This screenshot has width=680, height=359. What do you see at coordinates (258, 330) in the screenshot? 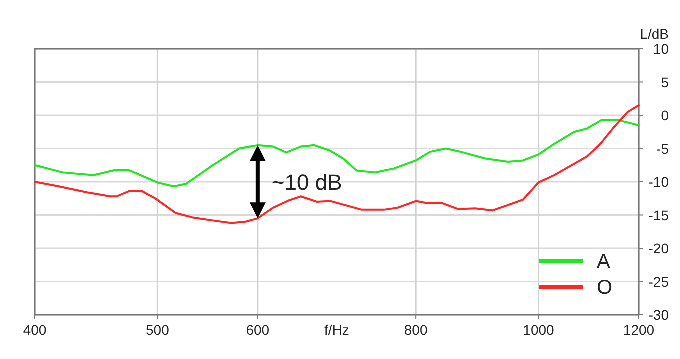
I see `x-tick-label: 600` at bounding box center [258, 330].